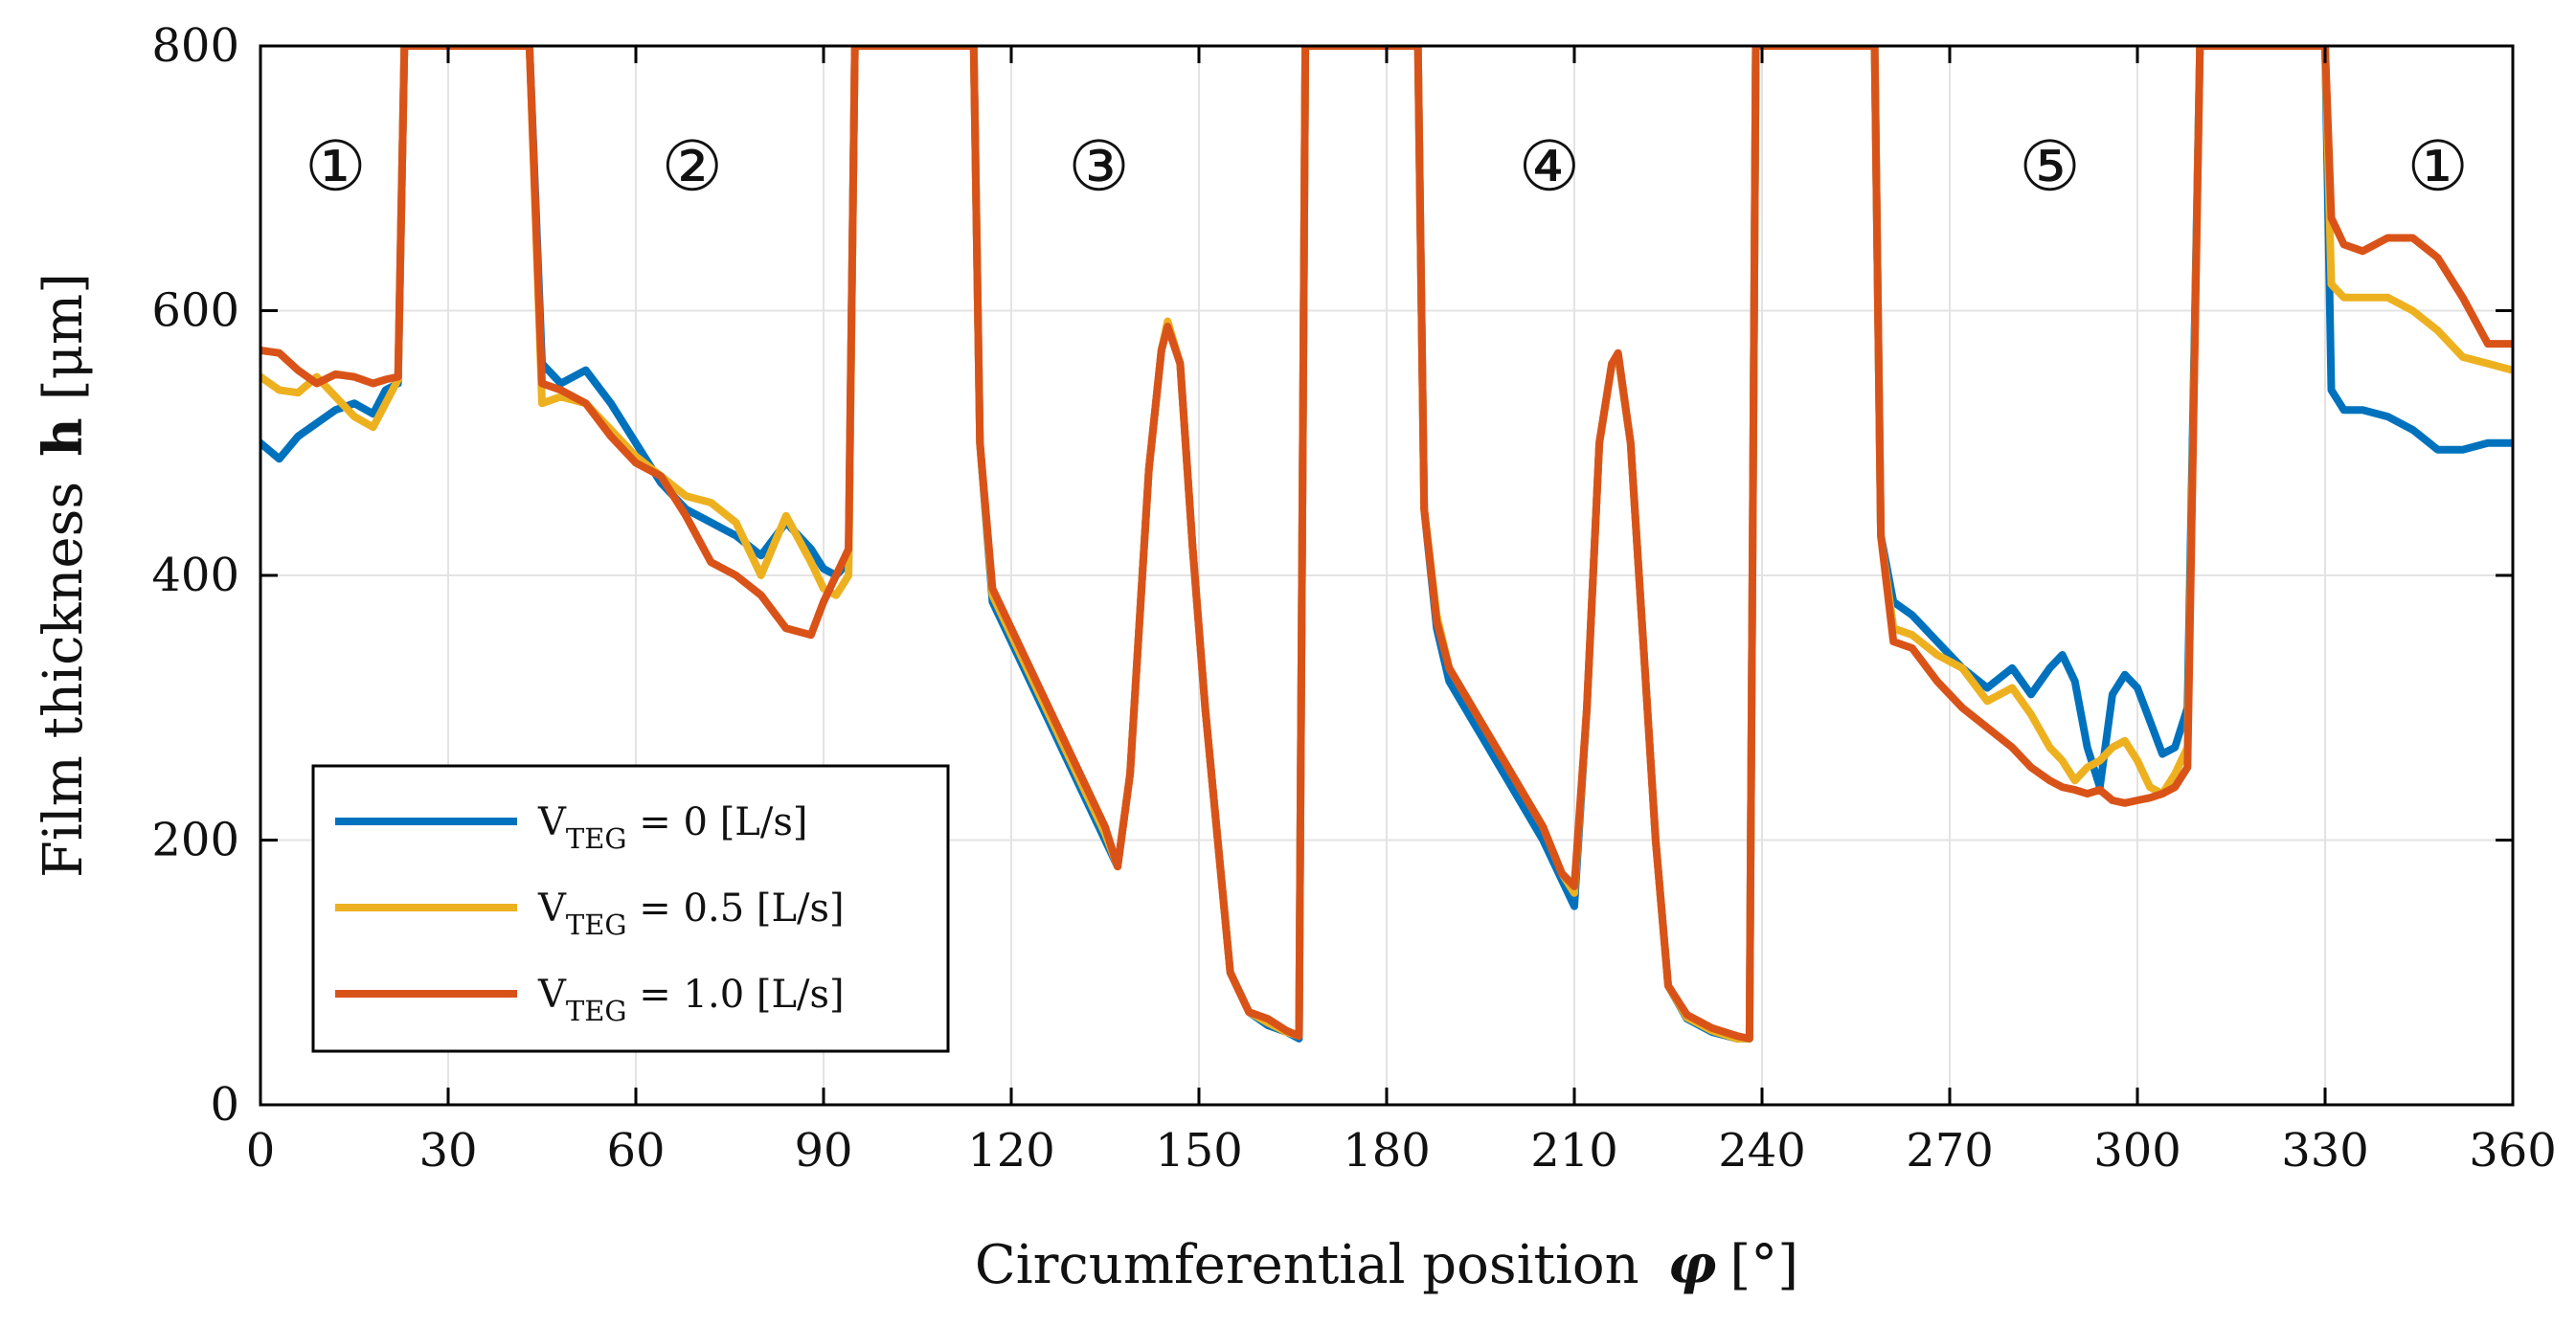 The image size is (2576, 1325). What do you see at coordinates (195, 311) in the screenshot?
I see `y-tick-label: 600` at bounding box center [195, 311].